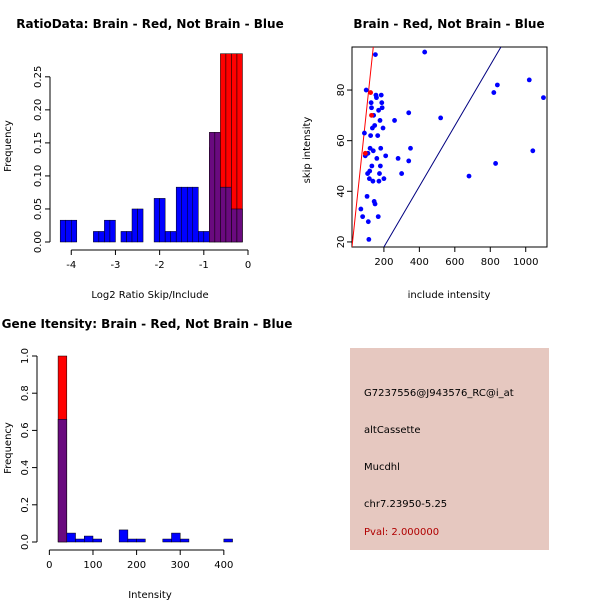 This screenshot has height=600, width=600. Describe the element at coordinates (341, 191) in the screenshot. I see `y-tick-label: 40` at that location.